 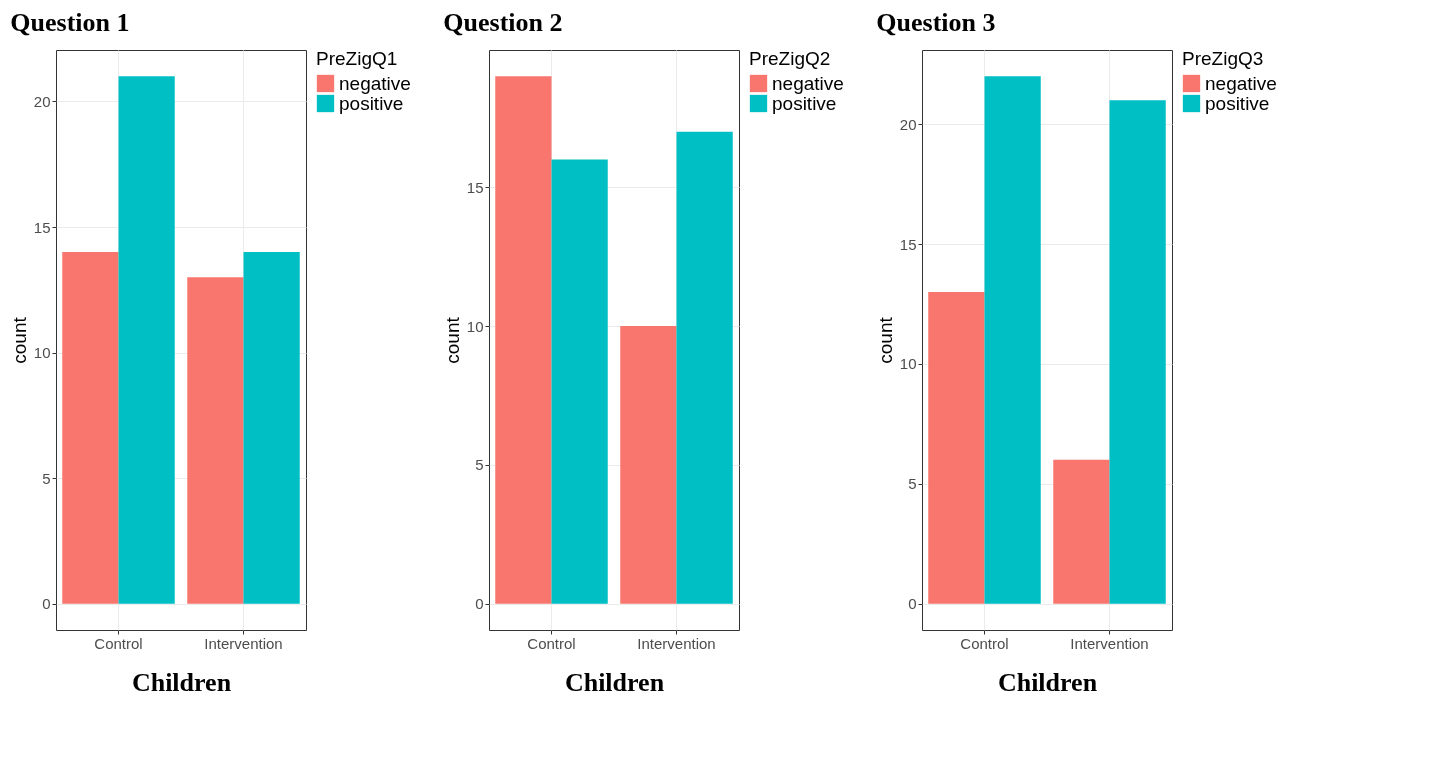 I want to click on legend-title: PreZigQ2, so click(x=790, y=58).